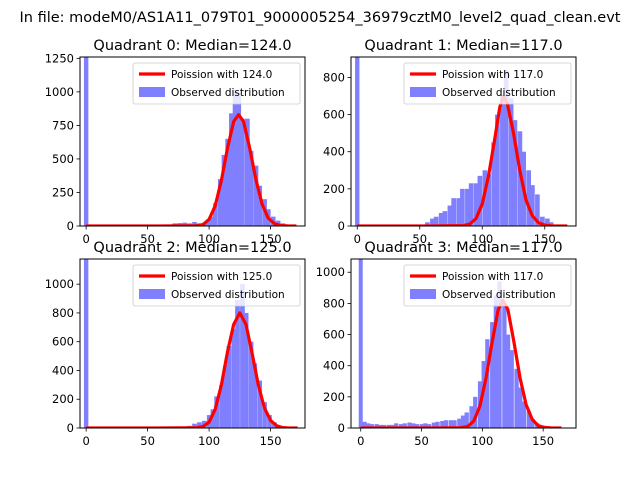 The width and height of the screenshot is (640, 480). I want to click on legend-label-poisson: Poission with 125.0, so click(221, 277).